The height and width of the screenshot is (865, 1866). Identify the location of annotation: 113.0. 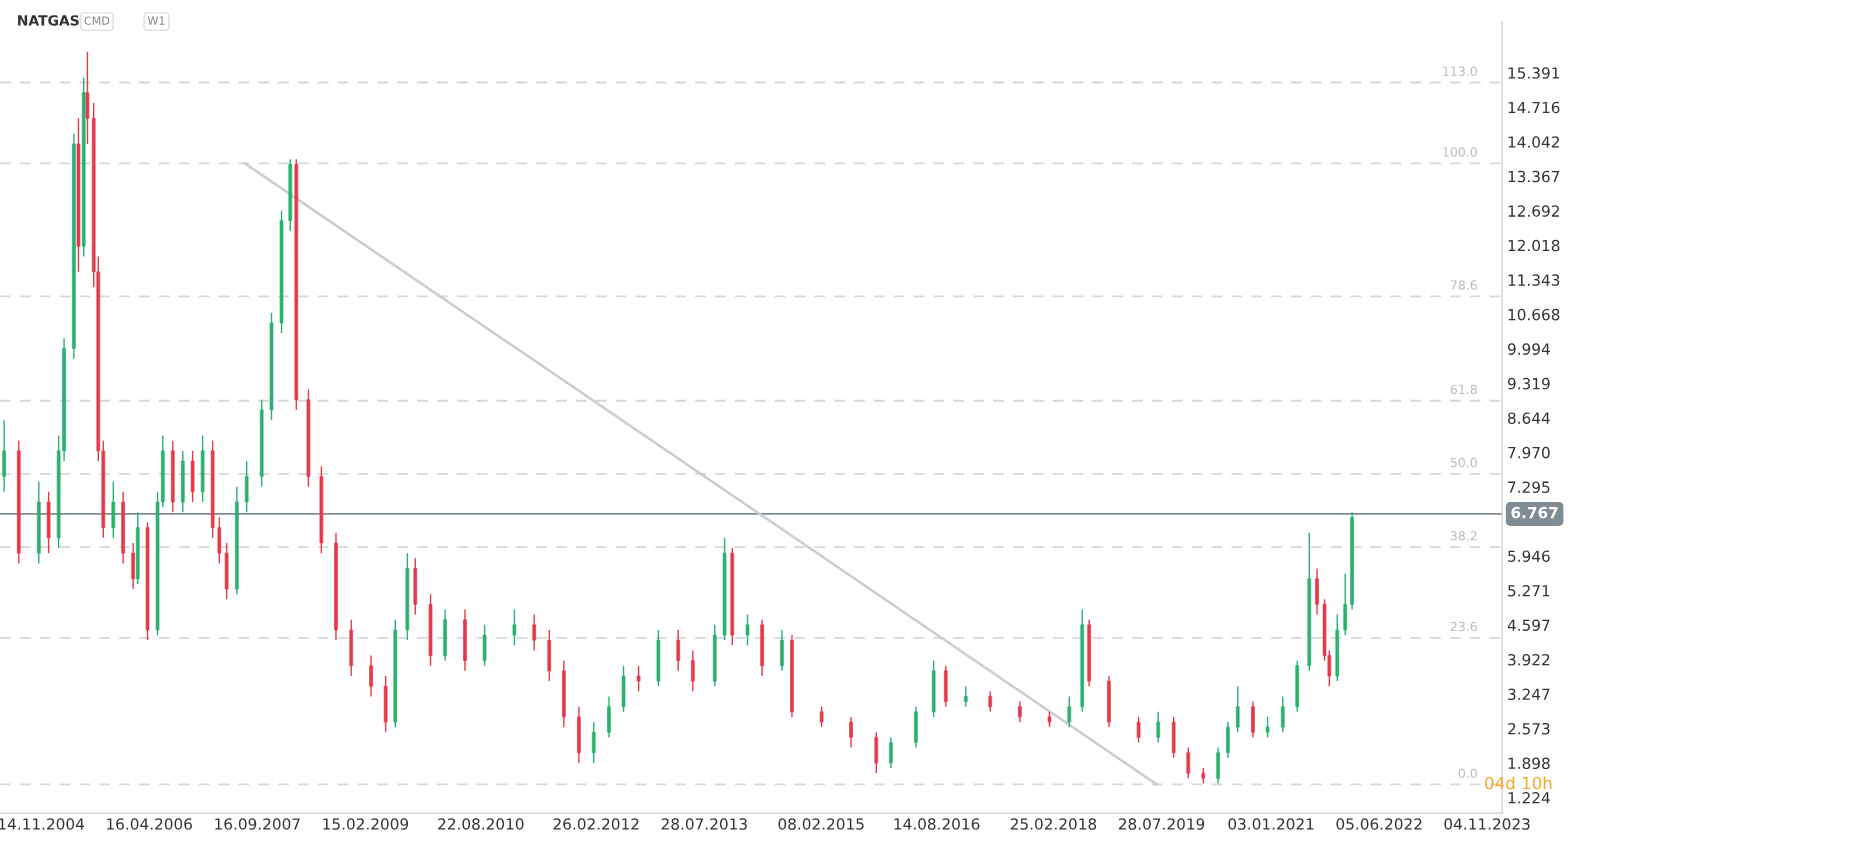
(1460, 71).